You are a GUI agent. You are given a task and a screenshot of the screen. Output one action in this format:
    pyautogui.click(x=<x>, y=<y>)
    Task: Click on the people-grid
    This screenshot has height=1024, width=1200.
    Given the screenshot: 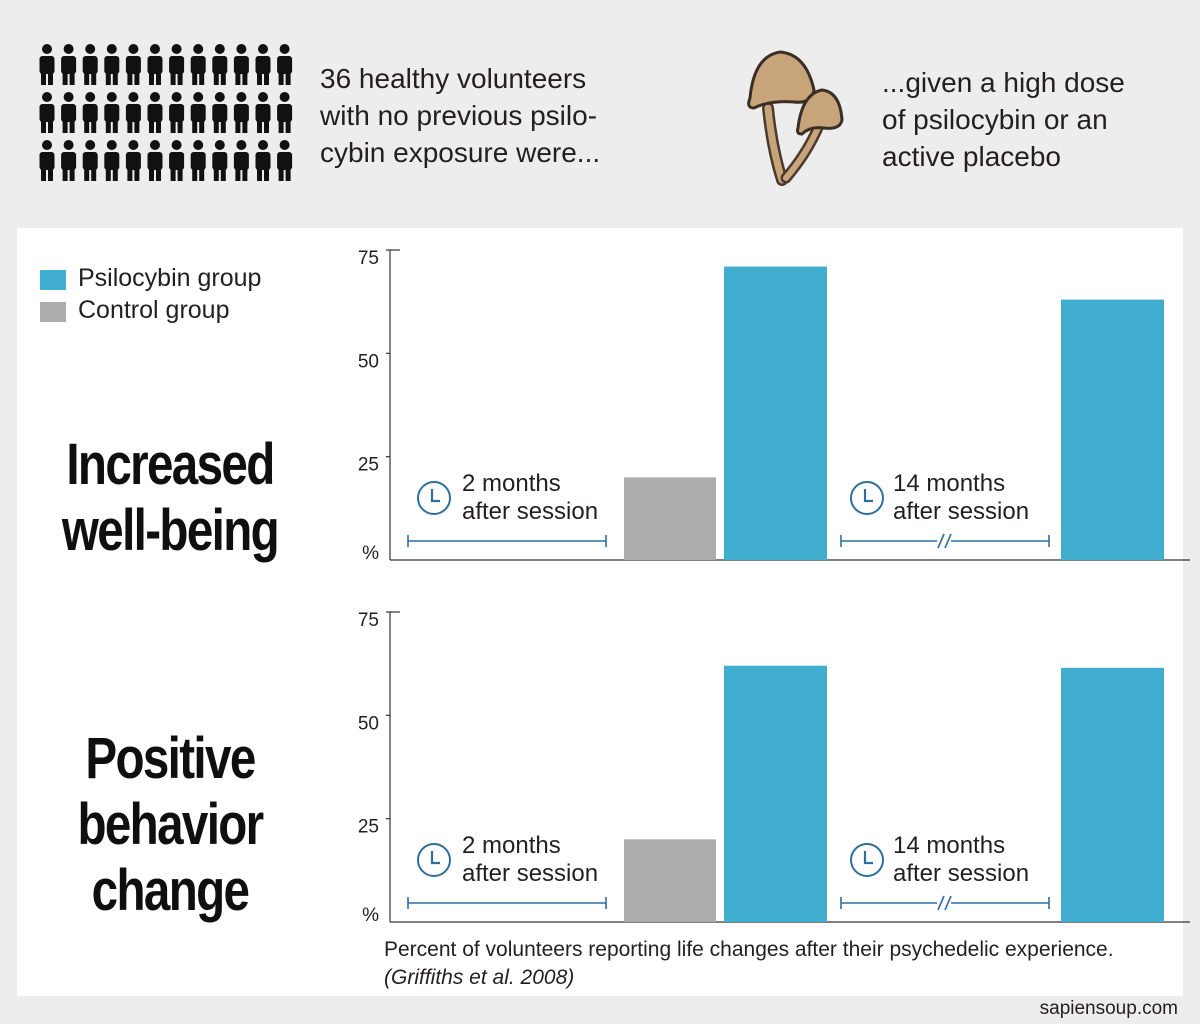 What is the action you would take?
    pyautogui.click(x=166, y=112)
    